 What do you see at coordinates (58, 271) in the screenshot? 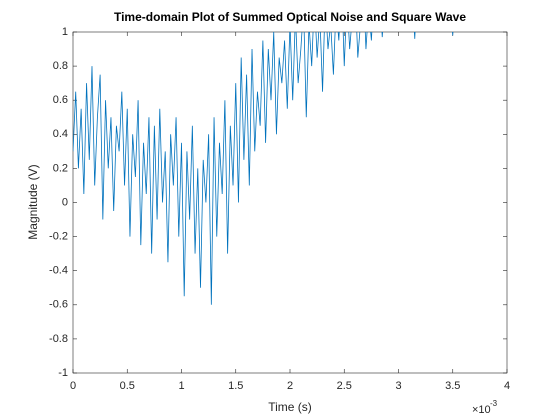
I see `y-tick-label: -0.4` at bounding box center [58, 271].